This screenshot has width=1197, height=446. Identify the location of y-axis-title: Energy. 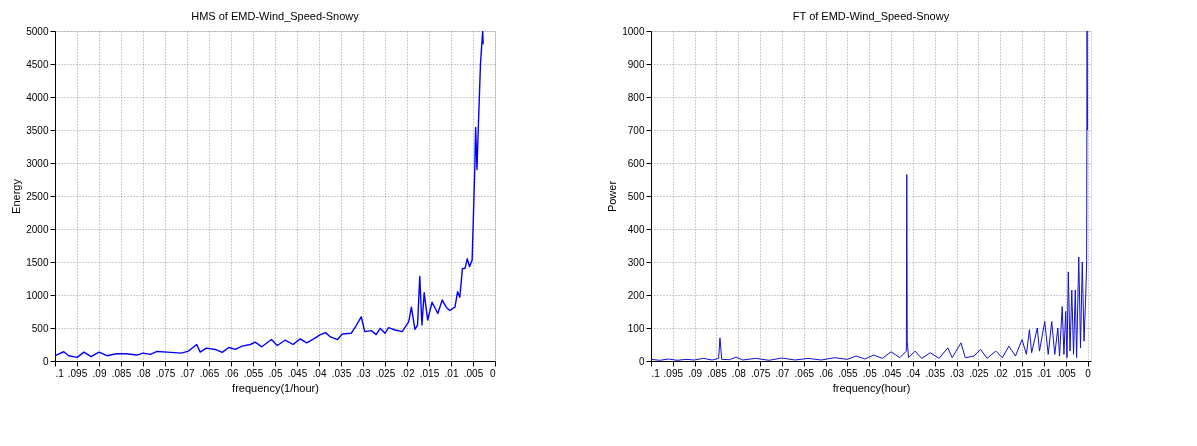
(16, 196).